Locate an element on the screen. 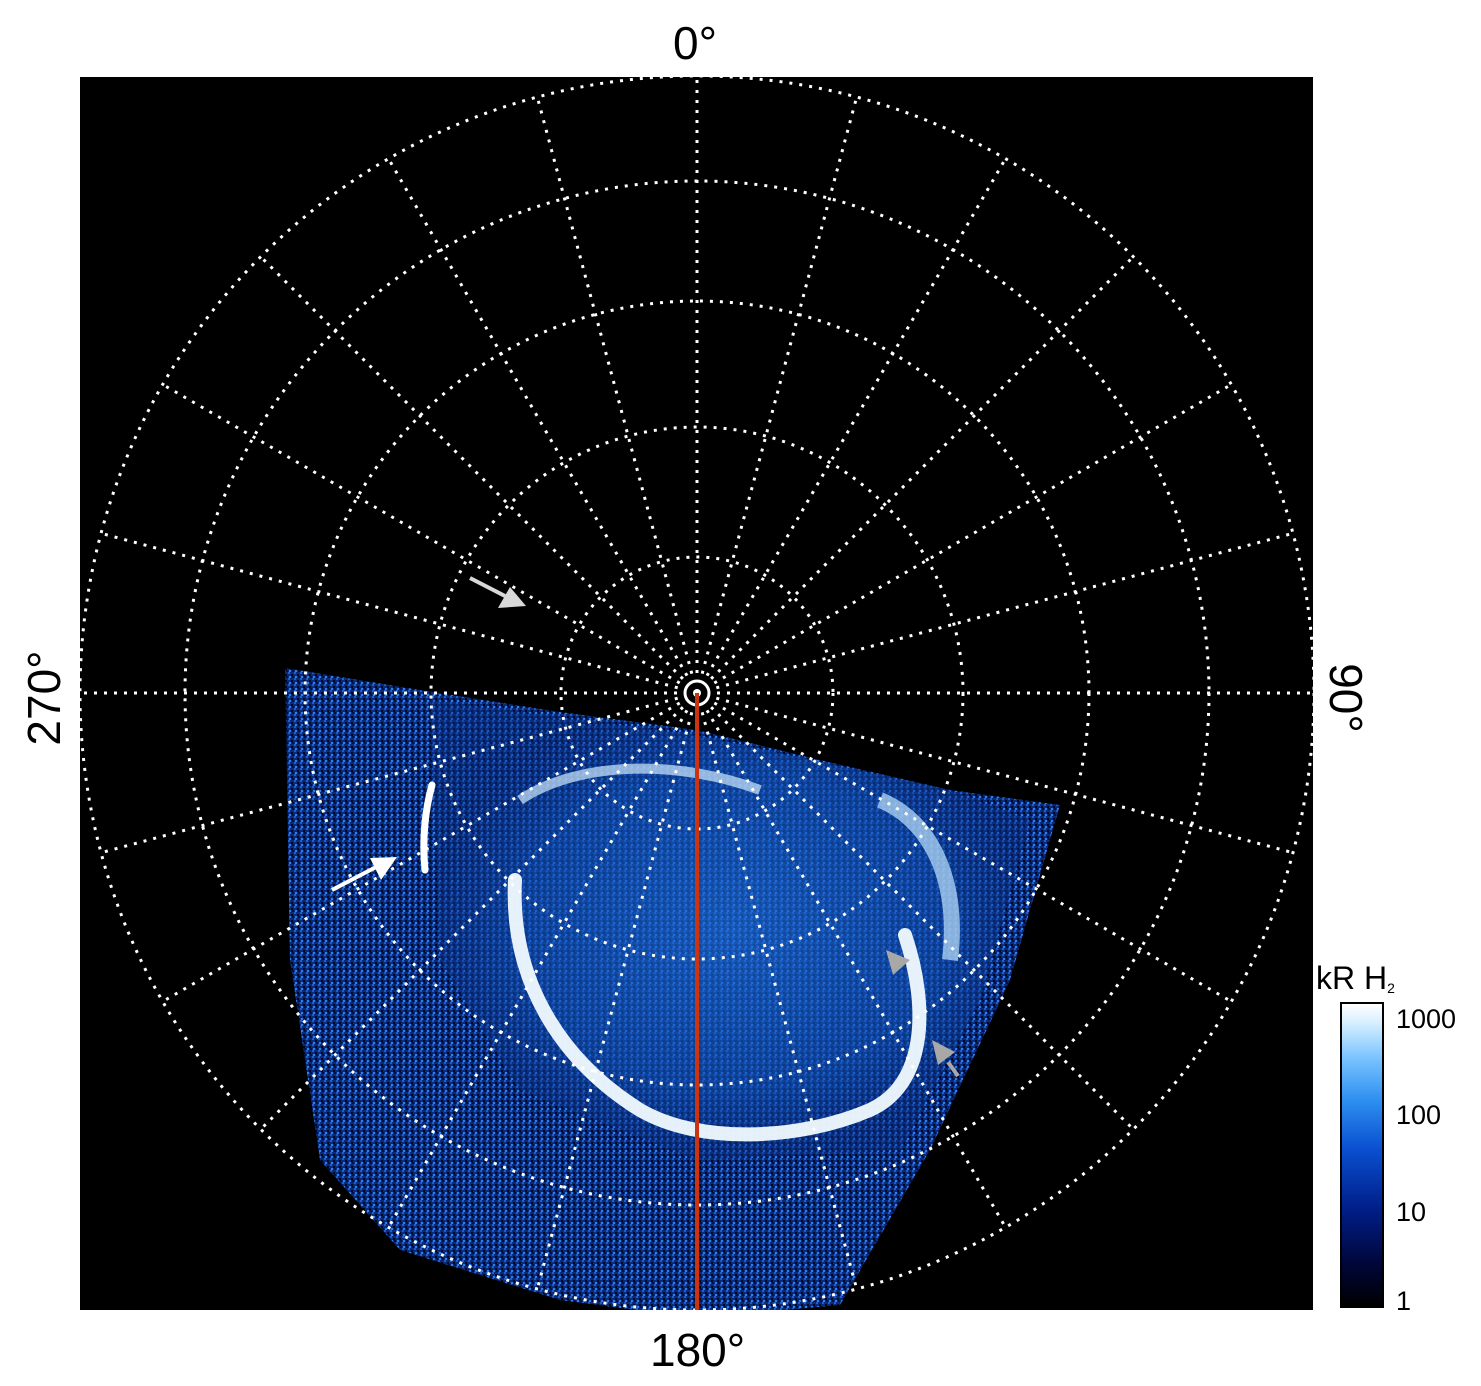  colorbar-title: kR H2 is located at coordinates (1355, 978).